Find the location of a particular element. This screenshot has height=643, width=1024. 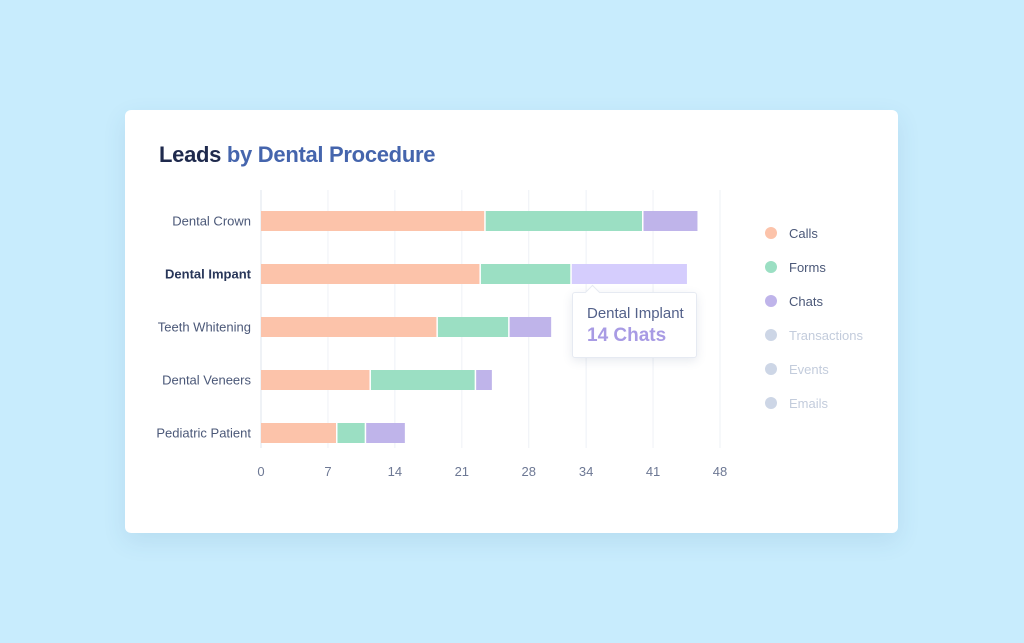

bar-calls-teeth-whitening is located at coordinates (349, 327).